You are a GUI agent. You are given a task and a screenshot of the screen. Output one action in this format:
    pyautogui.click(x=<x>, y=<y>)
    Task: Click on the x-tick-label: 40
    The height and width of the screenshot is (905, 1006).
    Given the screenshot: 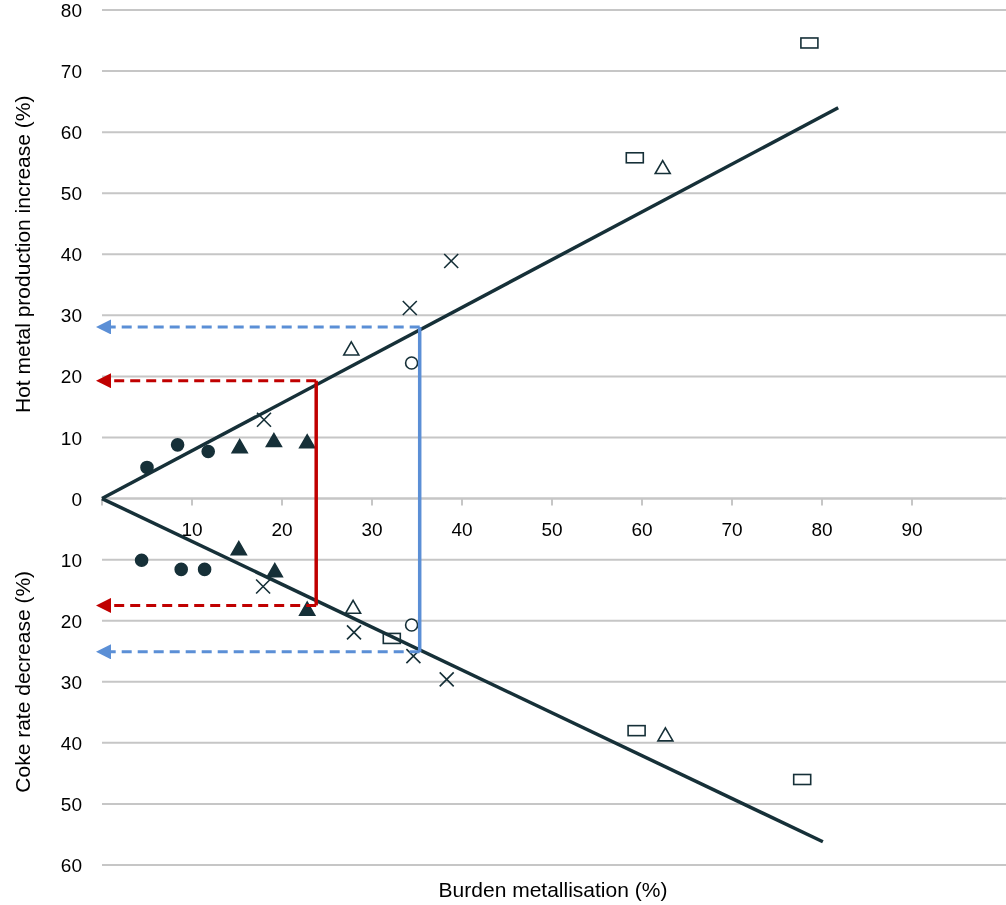 What is the action you would take?
    pyautogui.click(x=462, y=529)
    